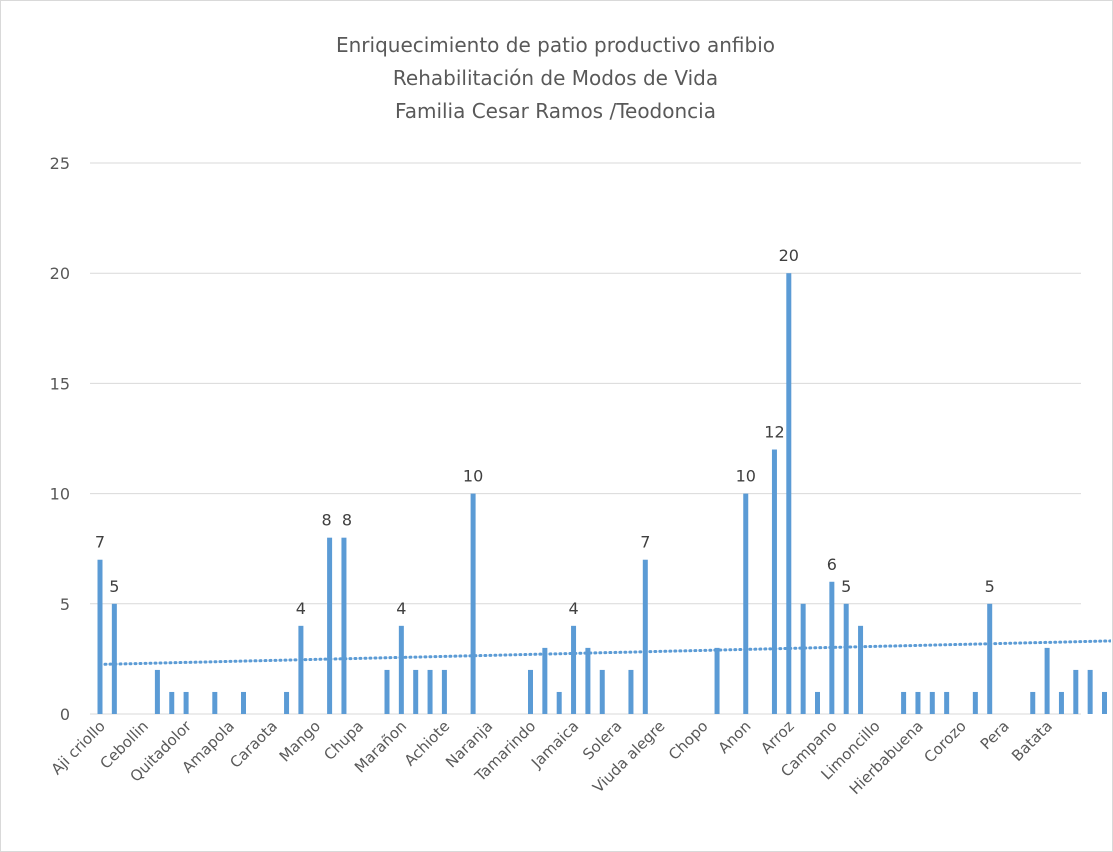  I want to click on data-label: 6, so click(832, 564).